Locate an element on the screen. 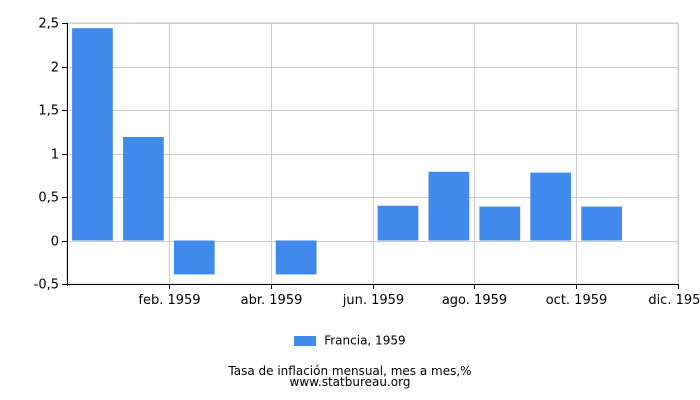  x-tick-label: jun. 1959 is located at coordinates (373, 300).